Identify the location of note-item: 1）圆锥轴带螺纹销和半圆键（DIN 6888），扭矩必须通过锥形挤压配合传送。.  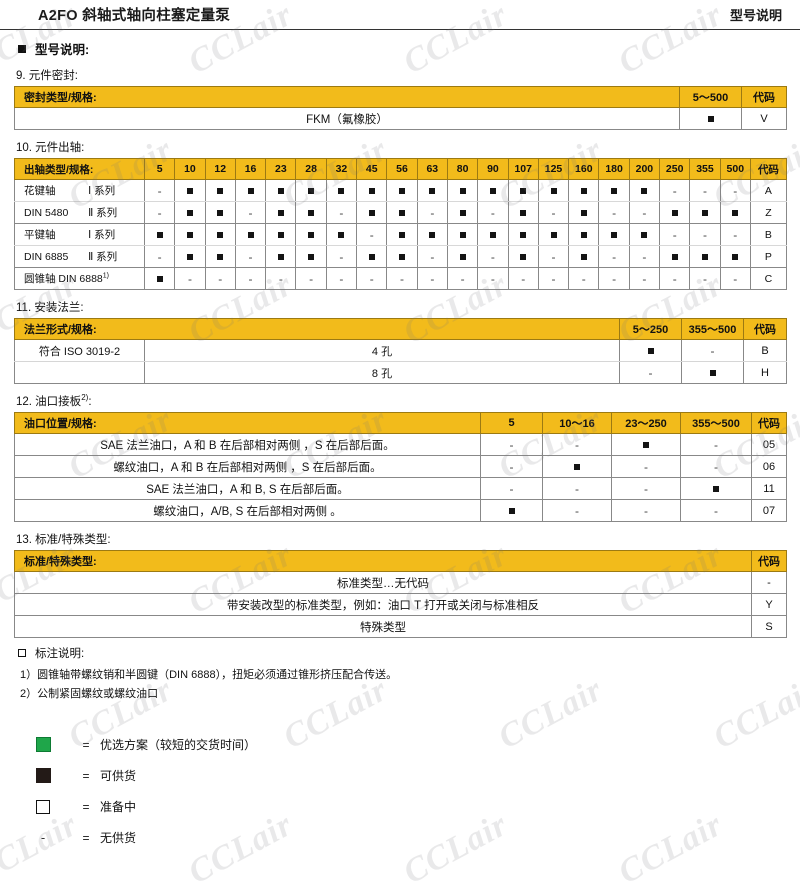
(209, 675).